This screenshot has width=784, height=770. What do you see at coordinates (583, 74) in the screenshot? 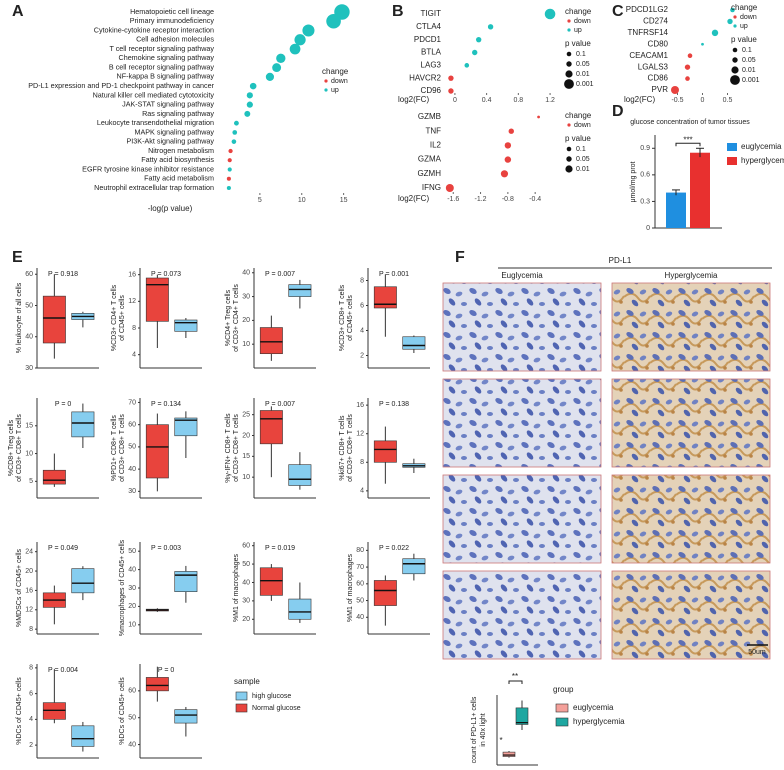
I see `size-legend-label: 0.01` at bounding box center [583, 74].